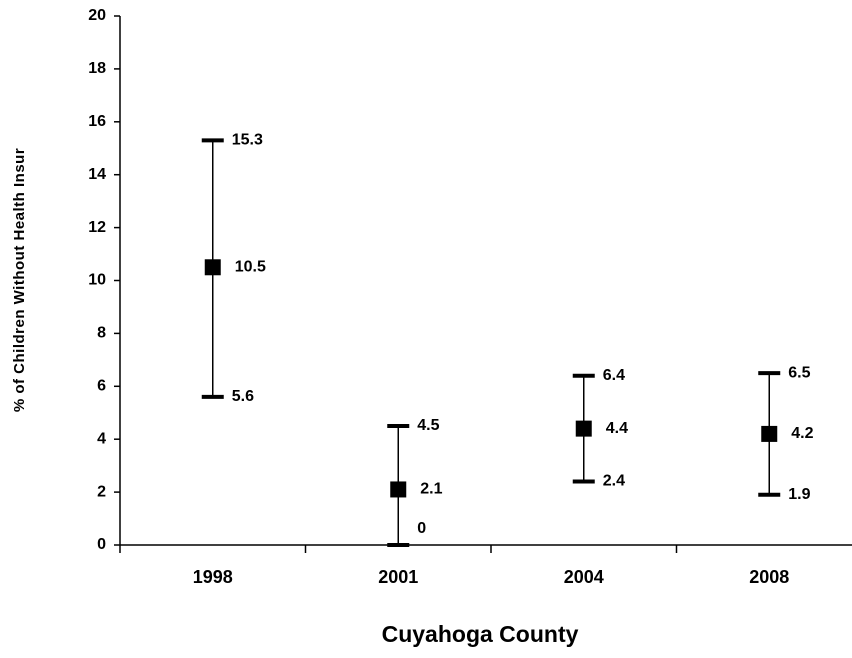 This screenshot has height=658, width=852. What do you see at coordinates (19, 280) in the screenshot?
I see `y-axis-label: % of Children Without Health Insur` at bounding box center [19, 280].